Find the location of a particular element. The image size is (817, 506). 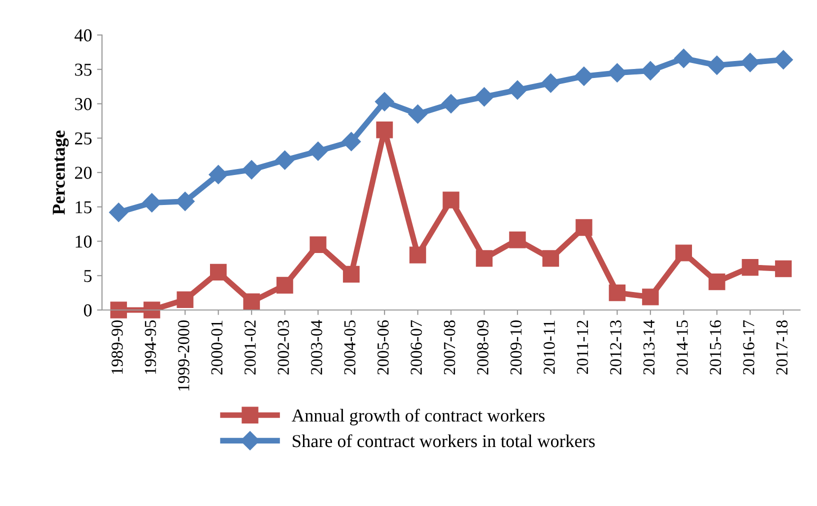

x-tick-label: 2005-06 is located at coordinates (383, 347).